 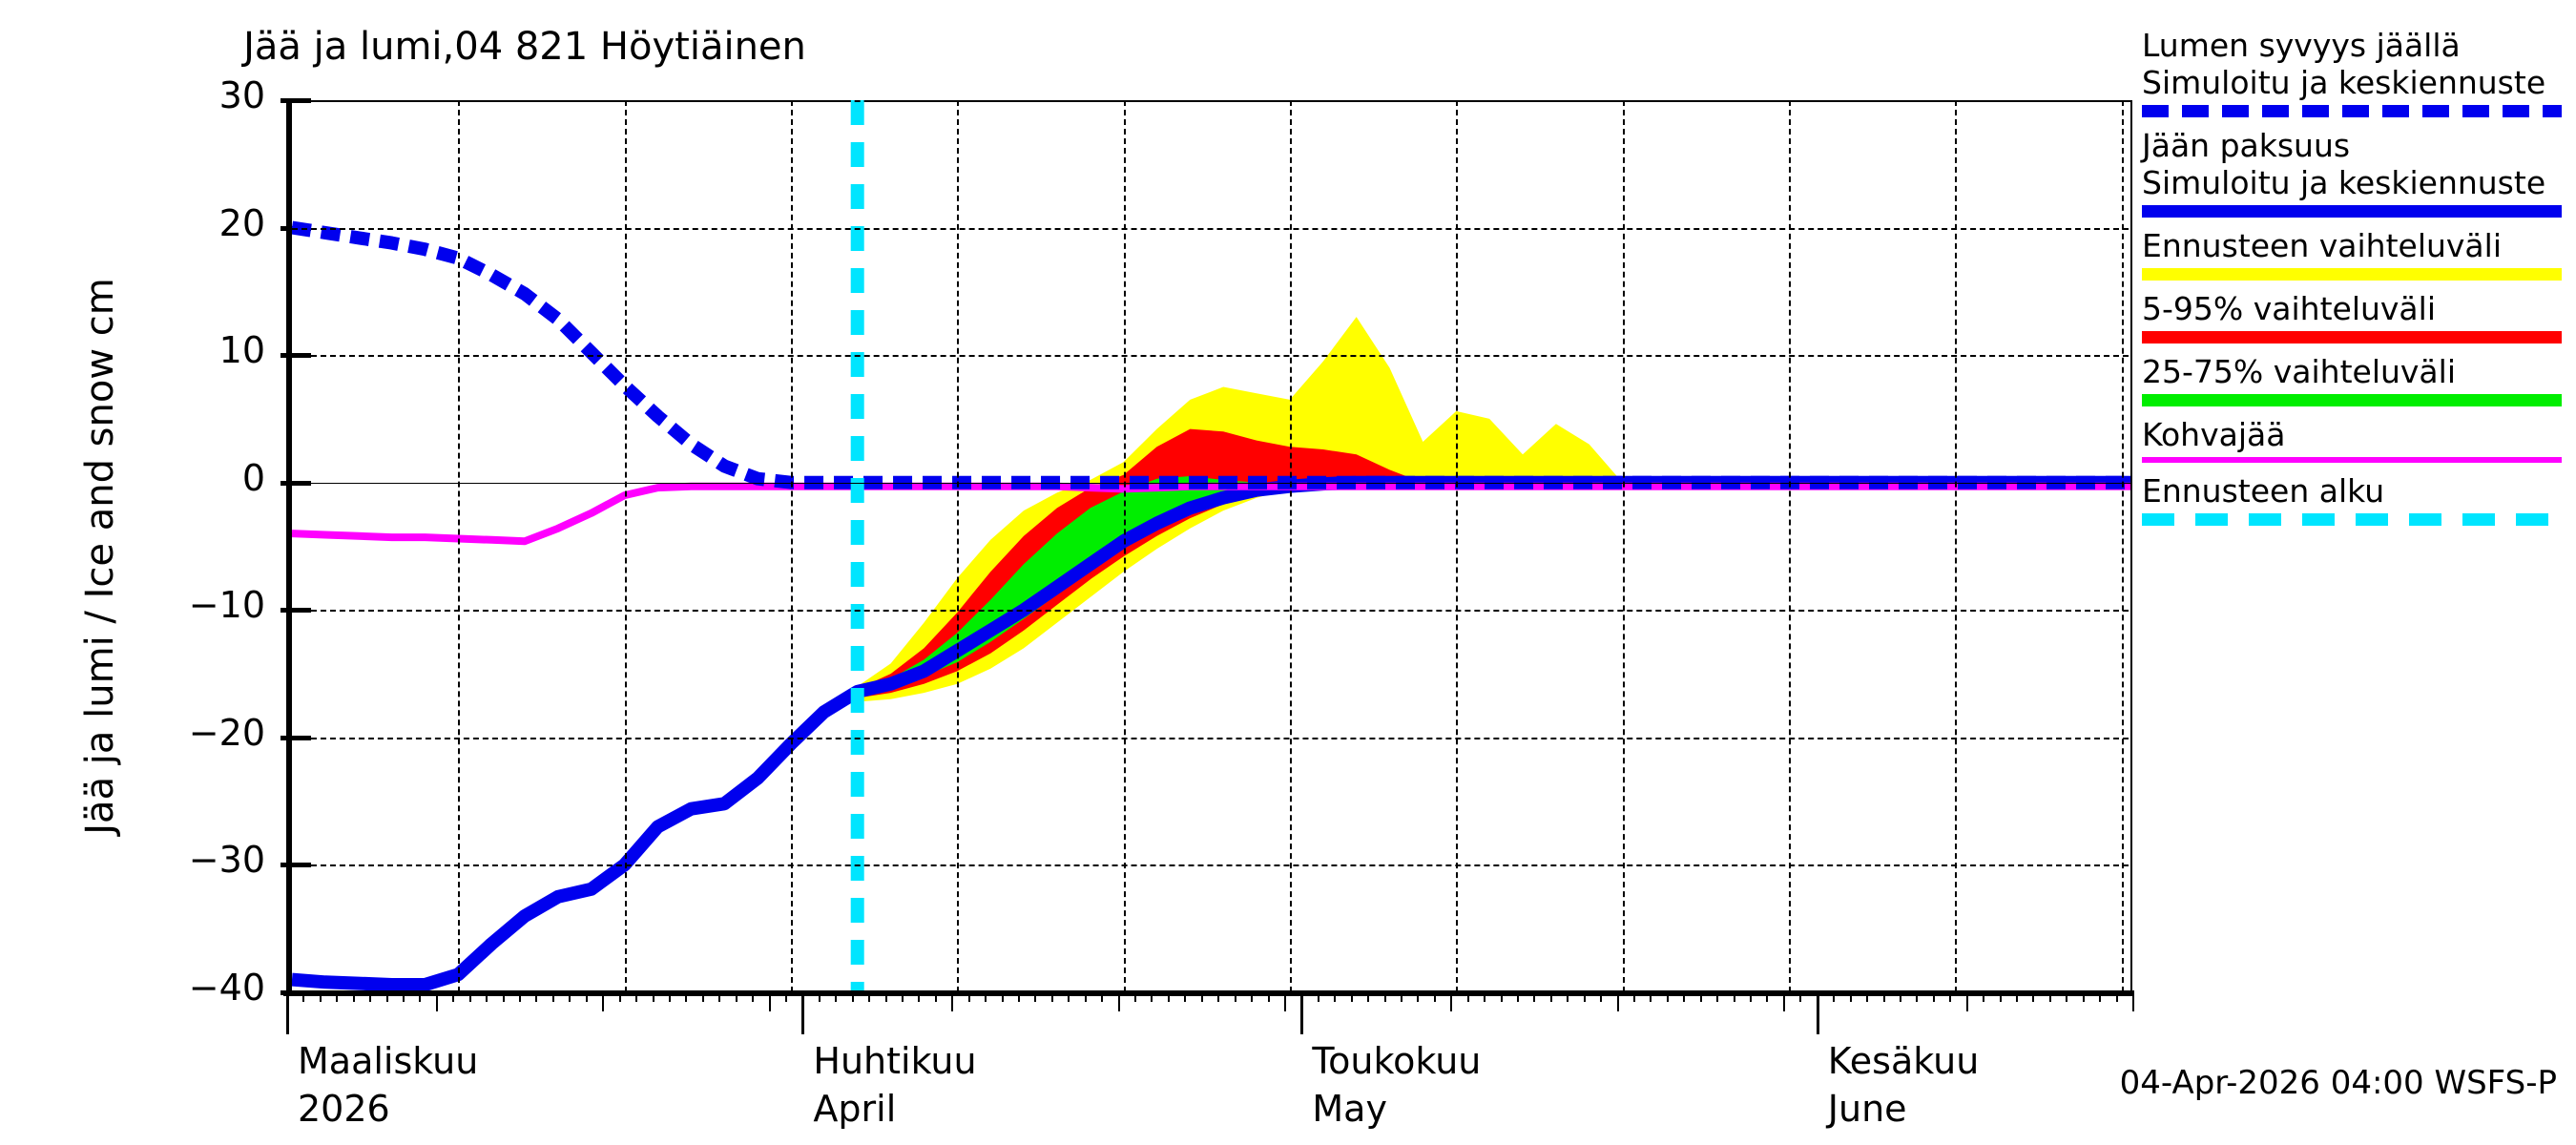 I want to click on x-label-month-en: June, so click(x=1867, y=1109).